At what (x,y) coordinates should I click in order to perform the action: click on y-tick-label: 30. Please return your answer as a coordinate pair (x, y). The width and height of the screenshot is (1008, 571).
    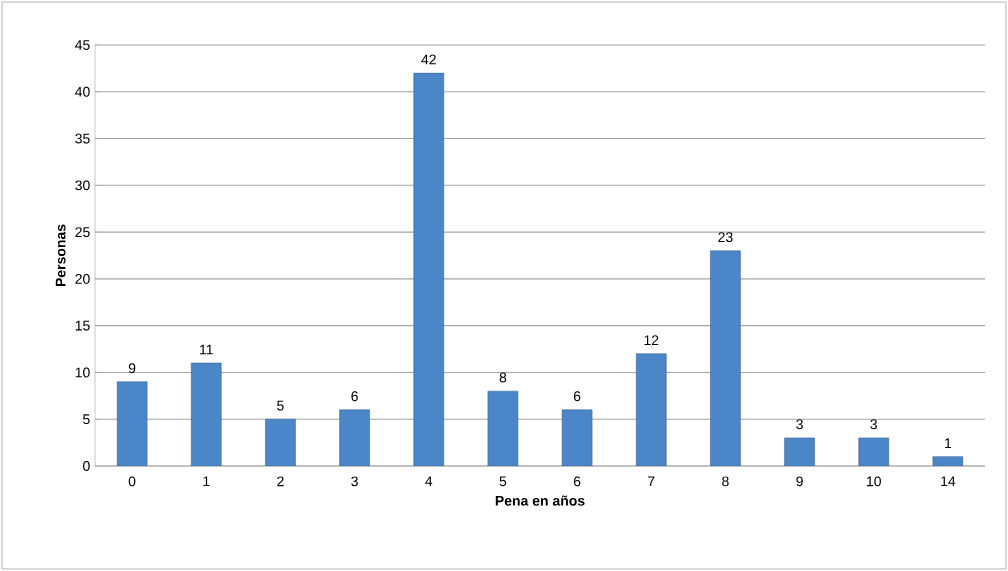
    Looking at the image, I should click on (82, 185).